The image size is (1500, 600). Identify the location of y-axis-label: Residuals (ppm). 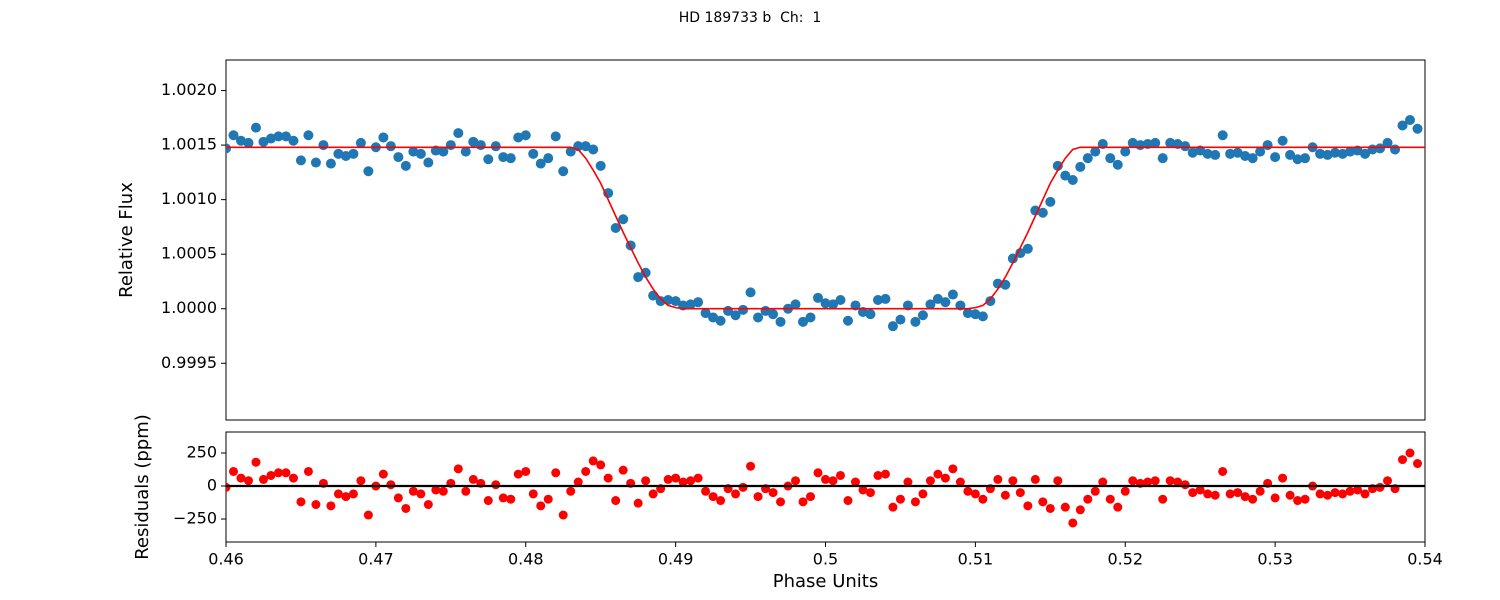
(142, 487).